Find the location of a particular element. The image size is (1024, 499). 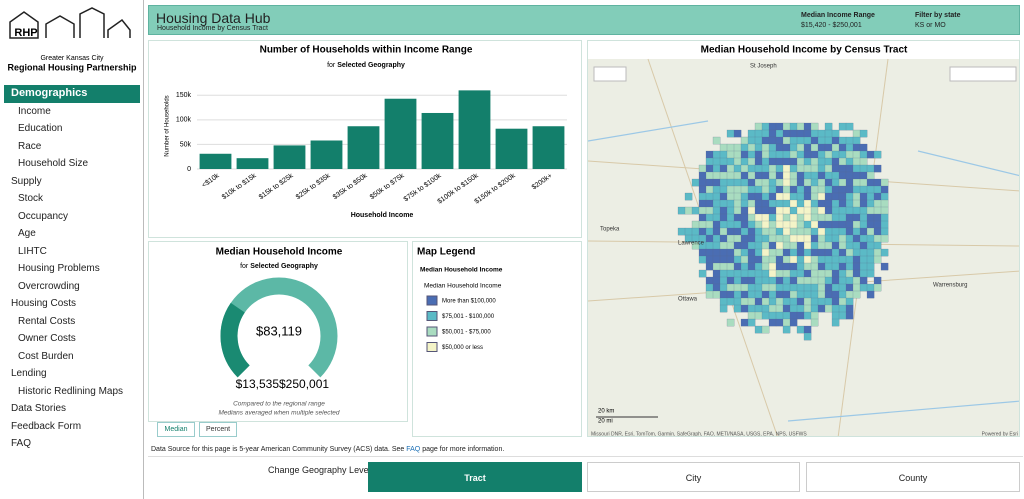

x-axis-label: Household Income is located at coordinates (382, 215).